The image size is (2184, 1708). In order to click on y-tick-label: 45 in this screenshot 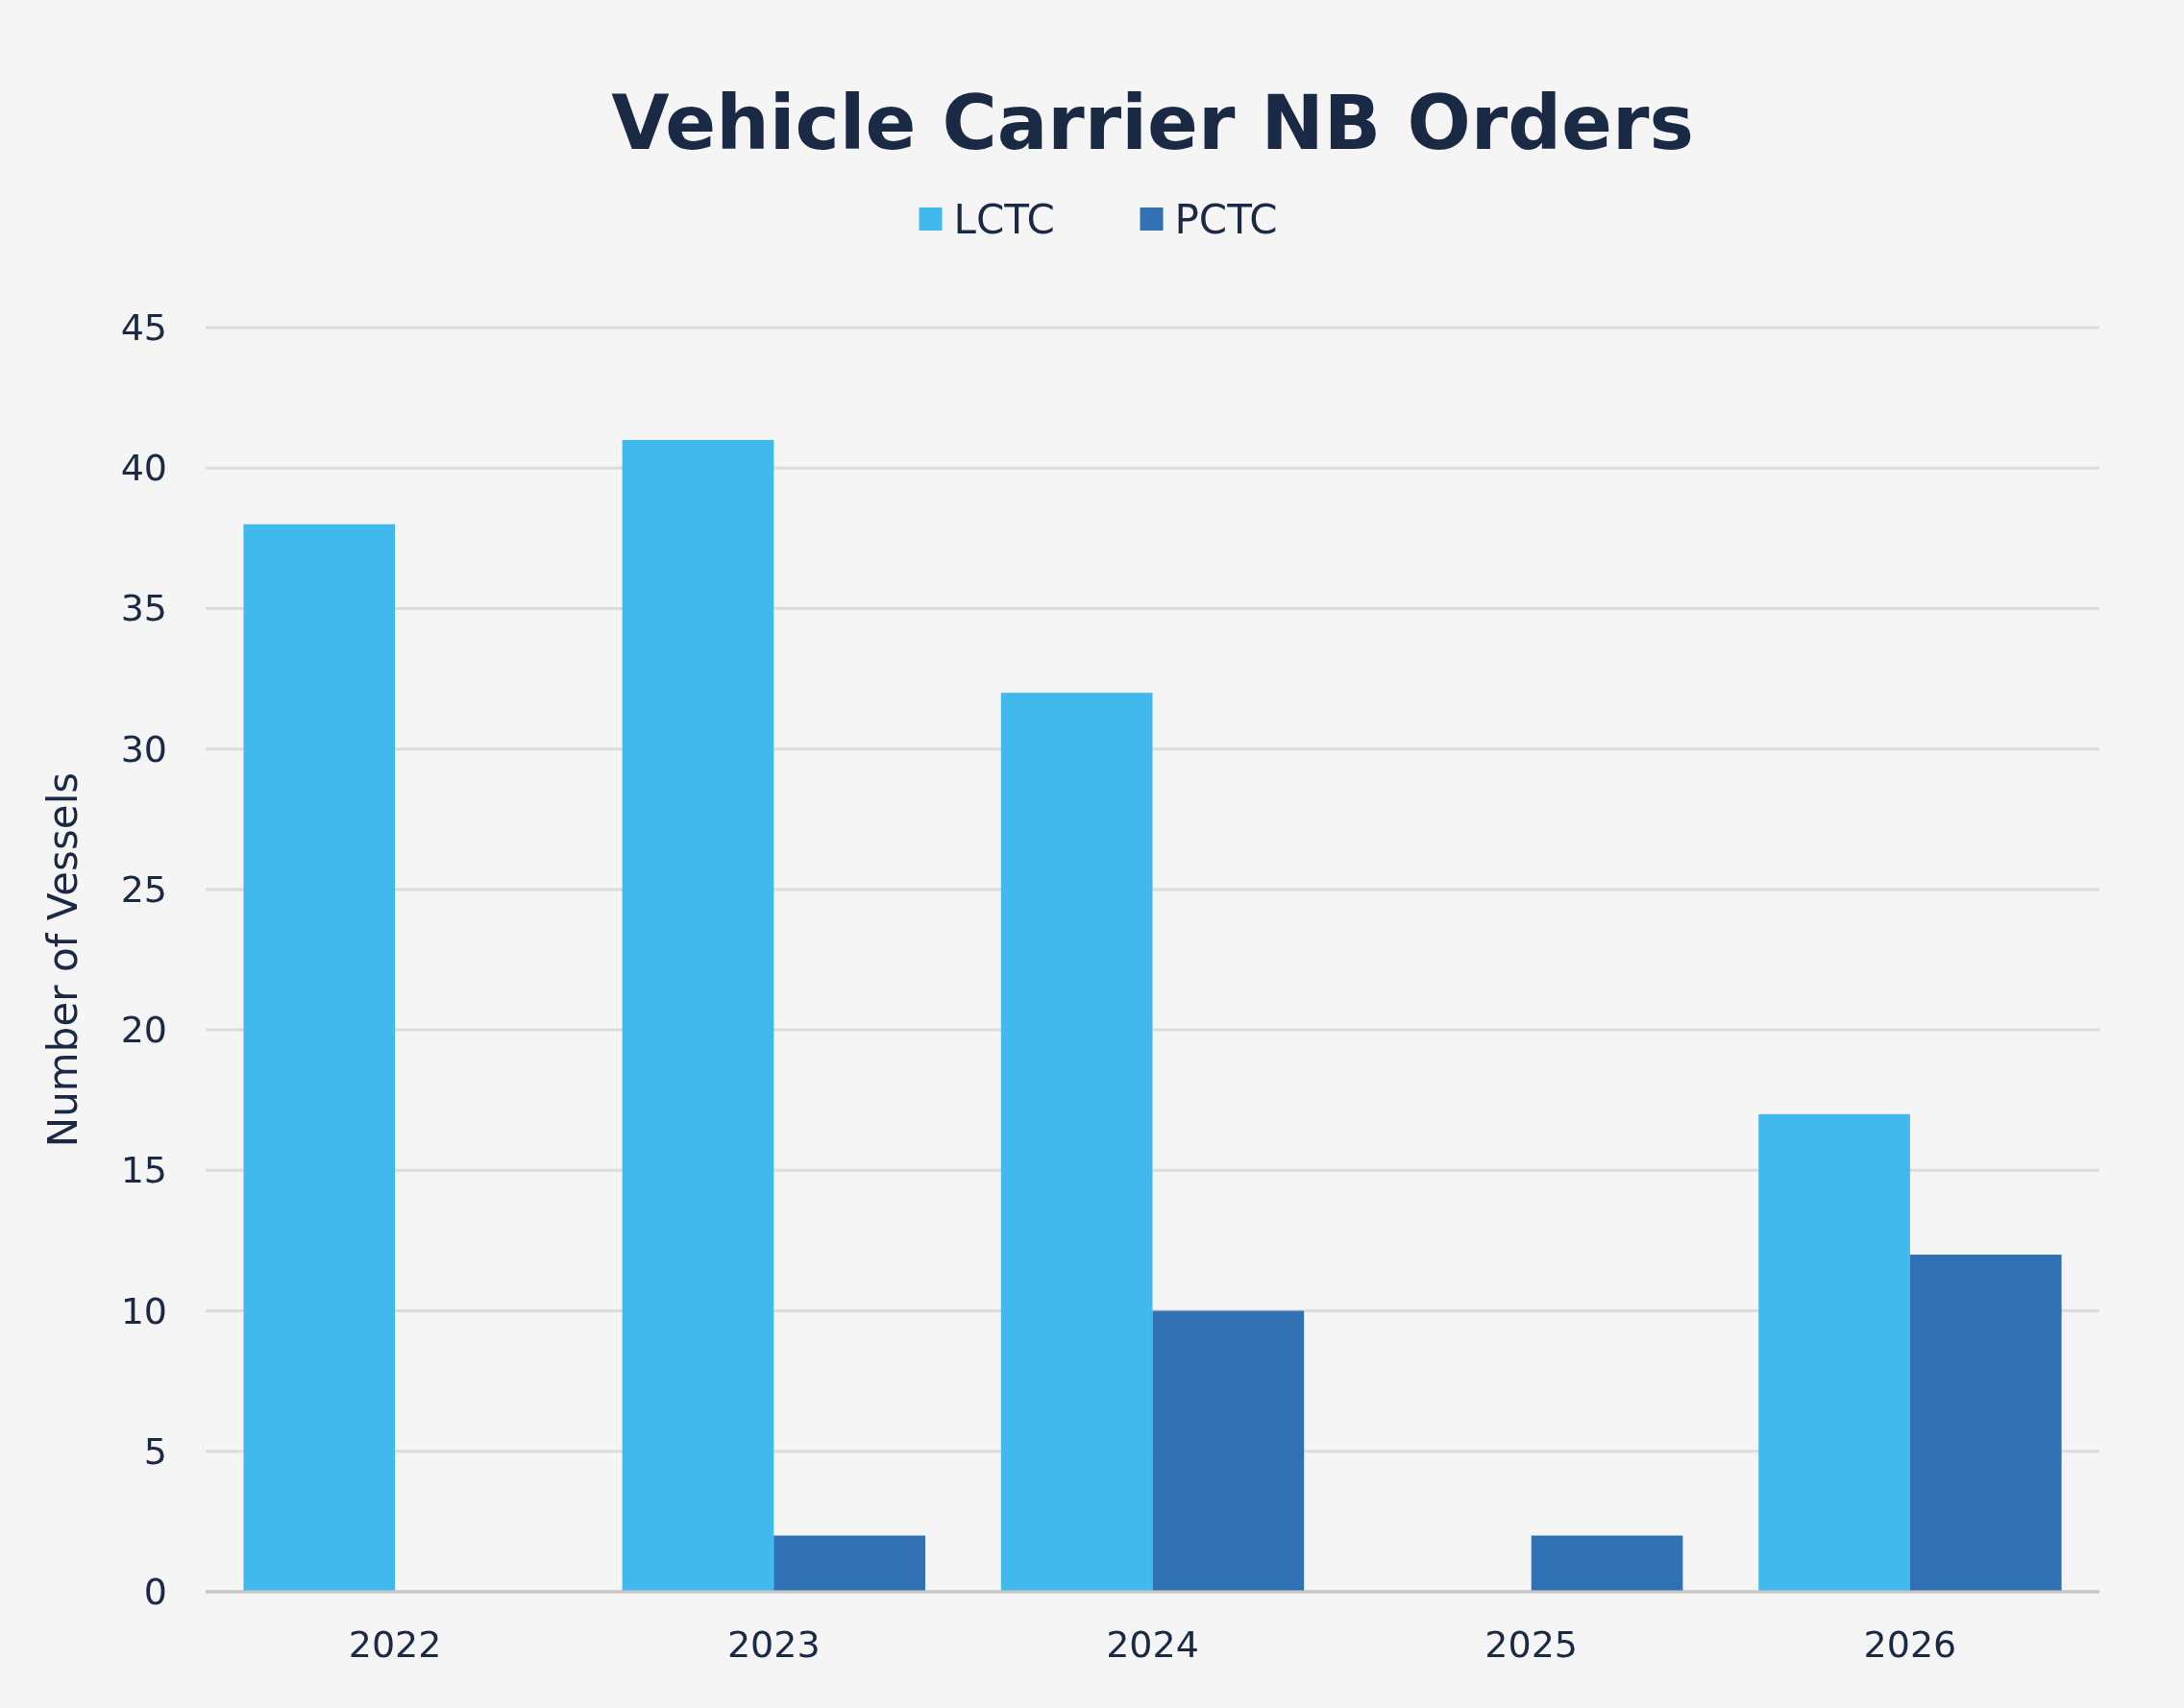, I will do `click(143, 327)`.